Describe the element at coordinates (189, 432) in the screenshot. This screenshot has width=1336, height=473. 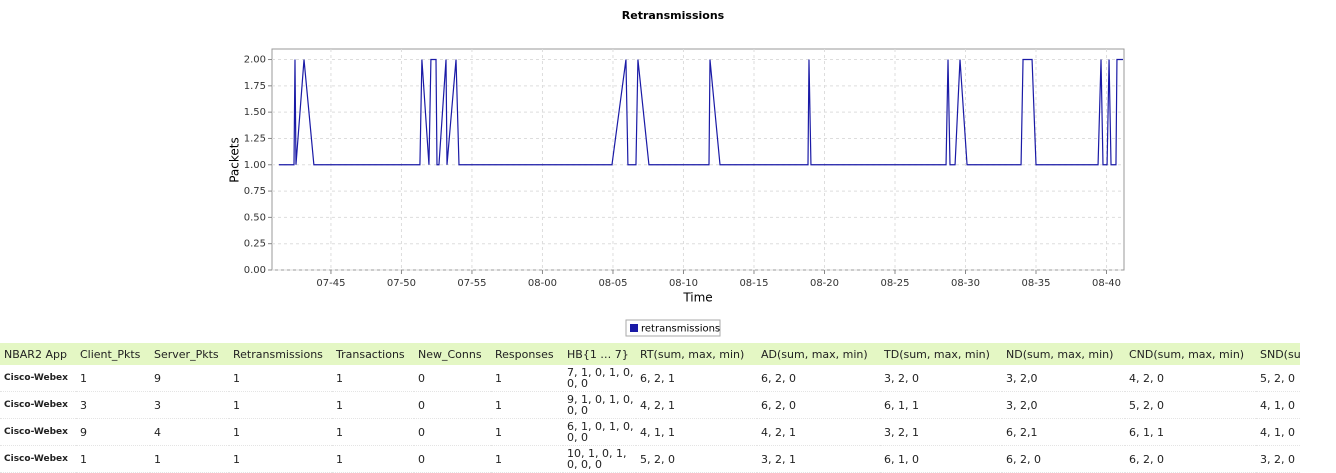
I see `table-cell: 4` at that location.